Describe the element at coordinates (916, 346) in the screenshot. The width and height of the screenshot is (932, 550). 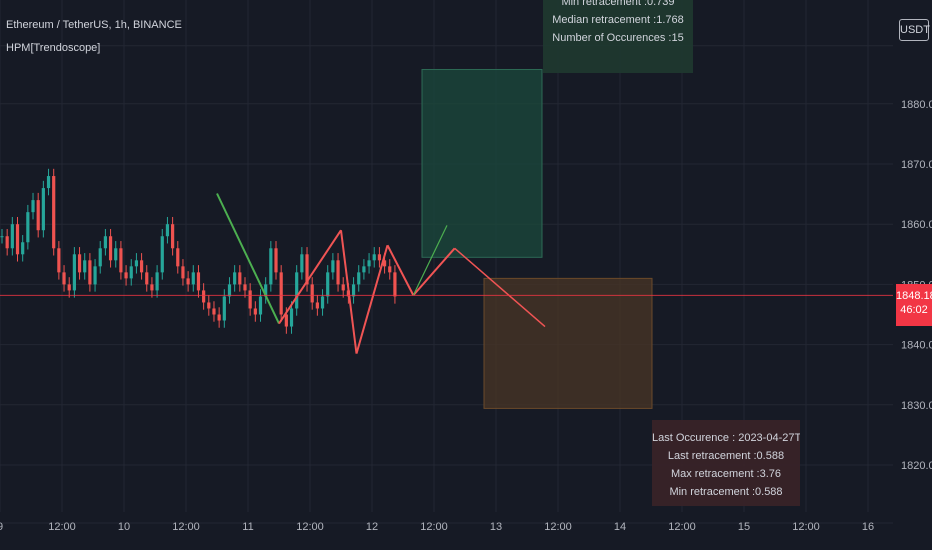
I see `y-tick-label: 1840.00` at that location.